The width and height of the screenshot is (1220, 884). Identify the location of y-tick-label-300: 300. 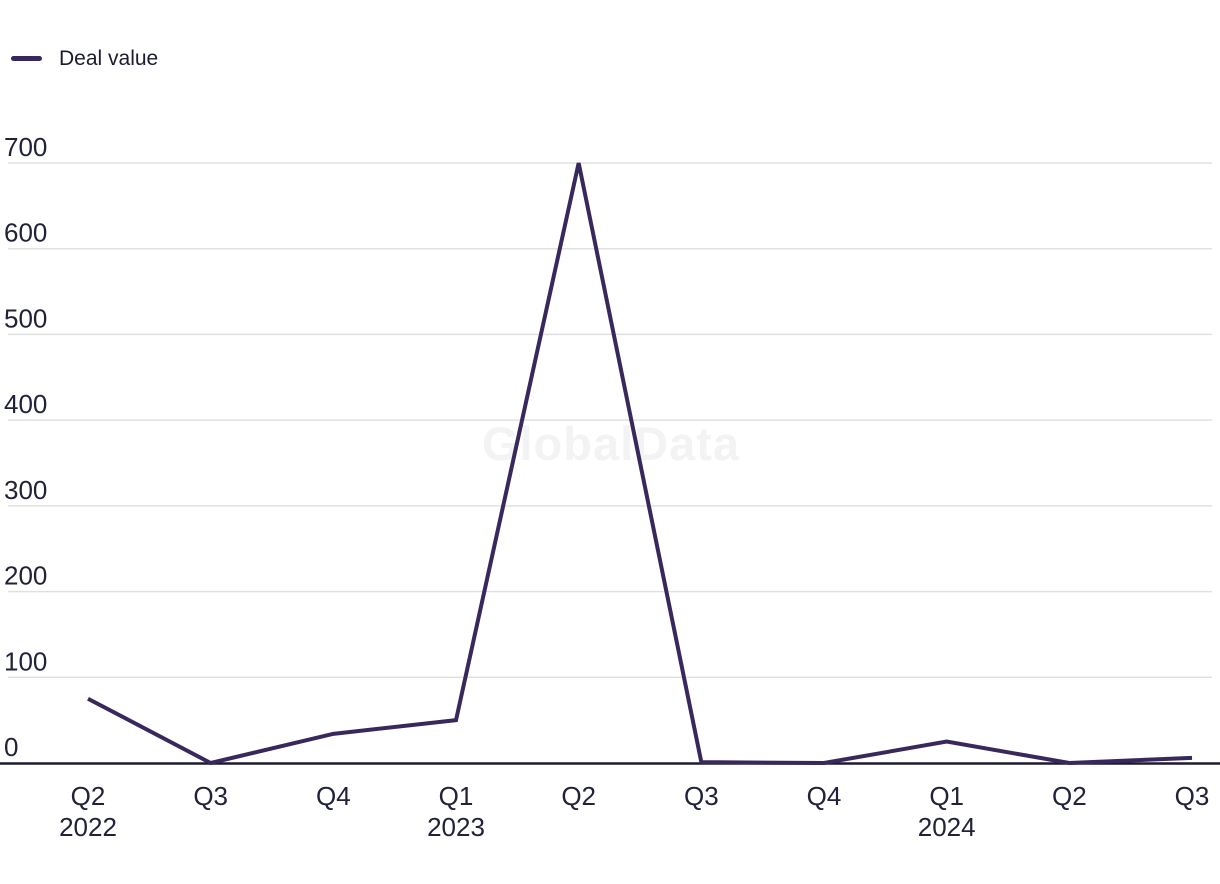
(25, 490).